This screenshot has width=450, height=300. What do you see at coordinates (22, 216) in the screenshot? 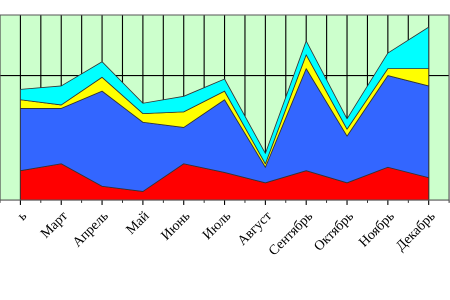
I see `x-tick-label: ь` at bounding box center [22, 216].